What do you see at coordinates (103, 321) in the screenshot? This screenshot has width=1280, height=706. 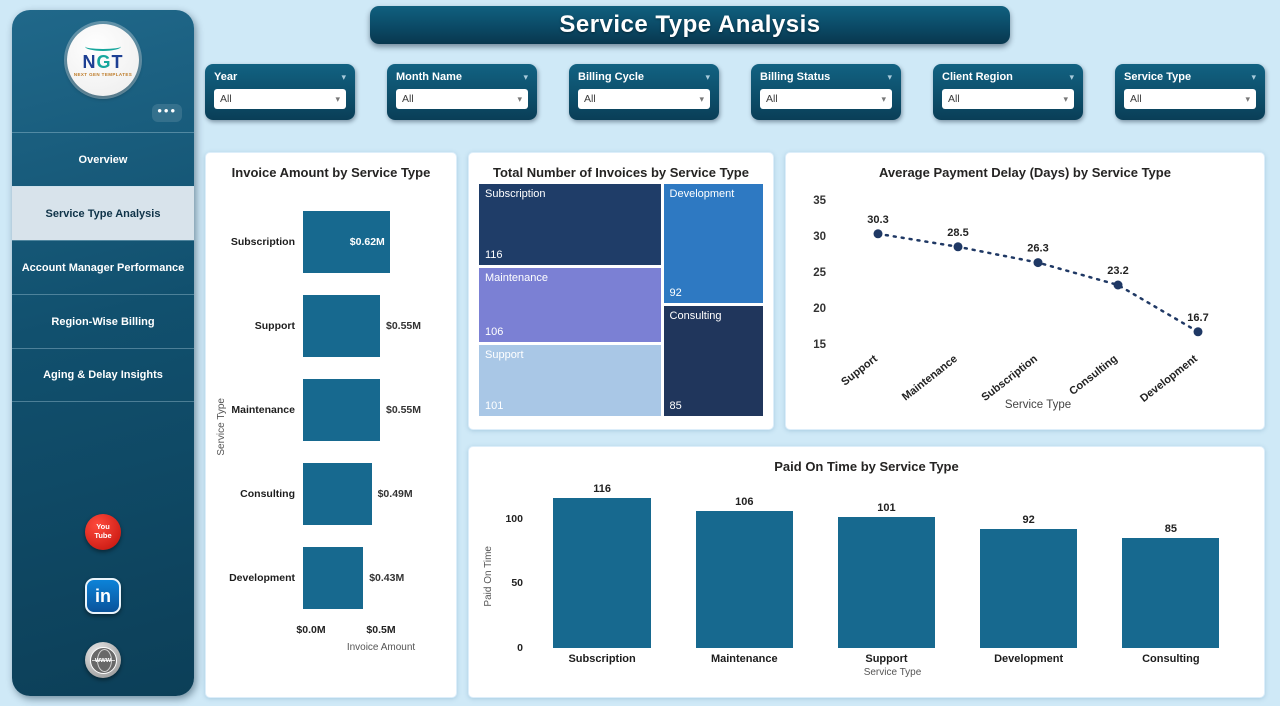 I see `sidebar-item-region-wise-billing: Region-Wise Billing` at bounding box center [103, 321].